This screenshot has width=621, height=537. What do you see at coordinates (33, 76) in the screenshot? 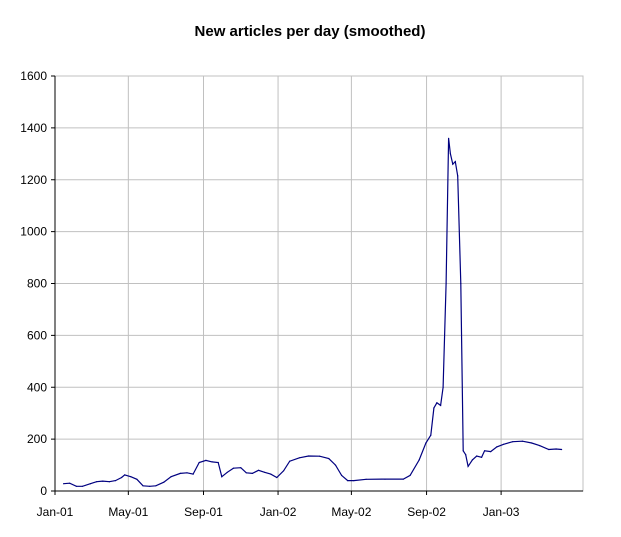
I see `y-tick-label: 1600` at bounding box center [33, 76].